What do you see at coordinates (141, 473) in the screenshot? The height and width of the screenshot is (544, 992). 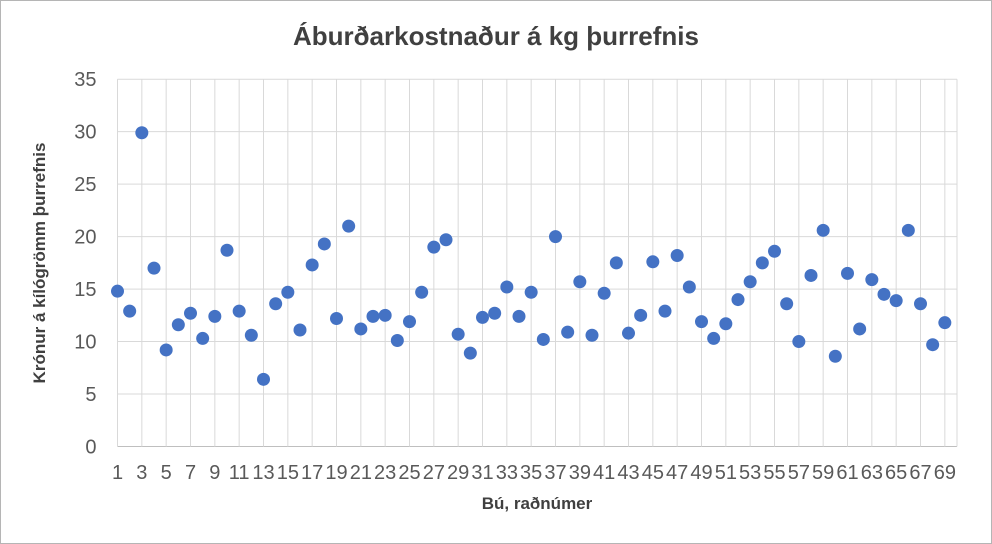 I see `x-tick-label: 3` at bounding box center [141, 473].